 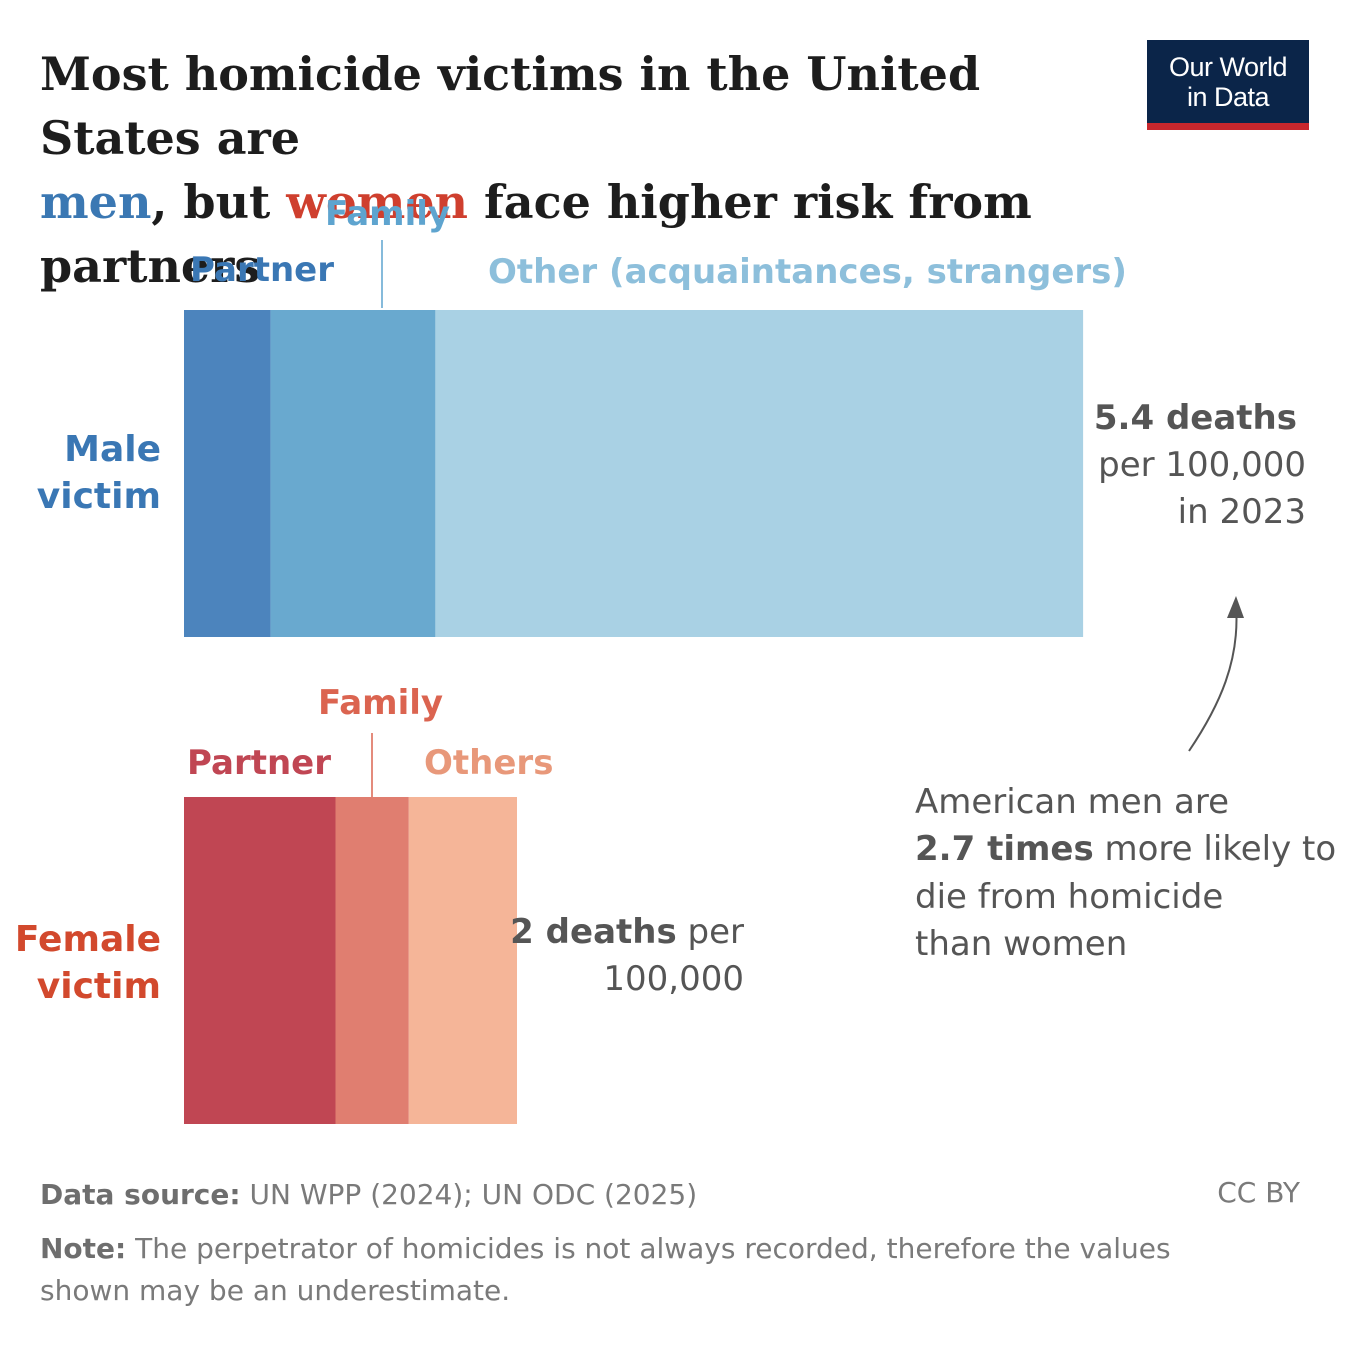 I want to click on female-total-line-2: 100,000, so click(x=673, y=979).